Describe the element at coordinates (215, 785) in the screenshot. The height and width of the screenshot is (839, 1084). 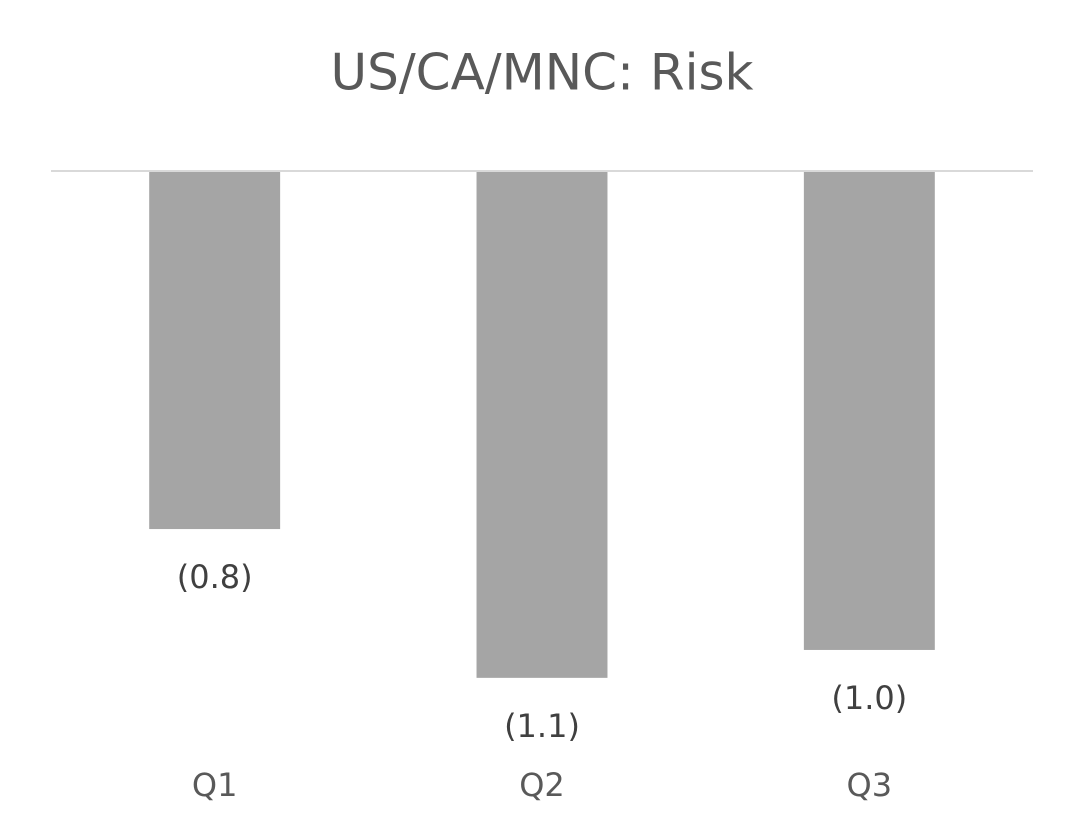
I see `x-tick-label: Q1` at that location.